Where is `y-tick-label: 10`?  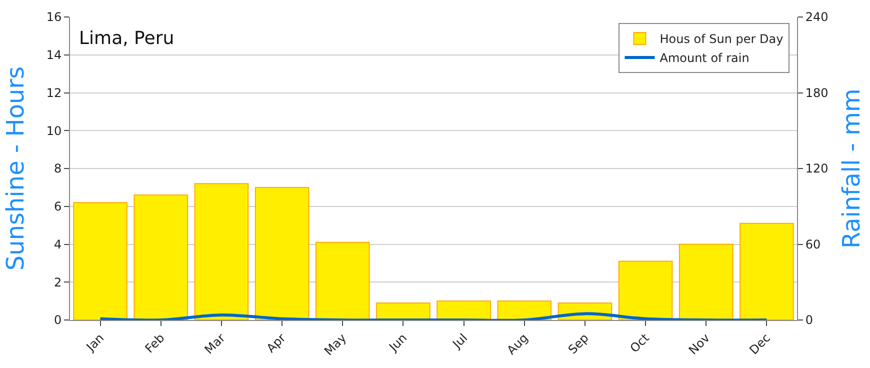
y-tick-label: 10 is located at coordinates (54, 131).